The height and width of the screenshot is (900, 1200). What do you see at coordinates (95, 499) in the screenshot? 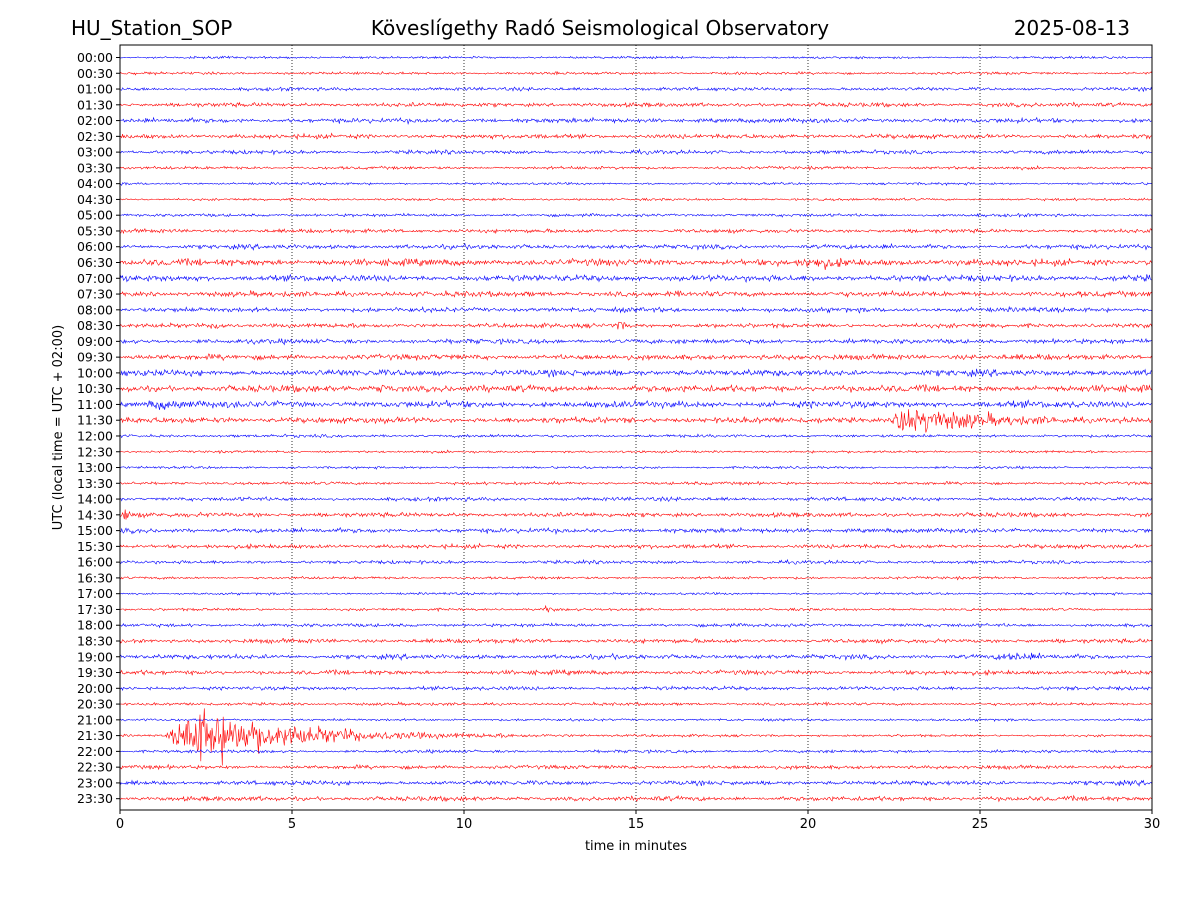
I see `y-tick-label: 14:00` at bounding box center [95, 499].